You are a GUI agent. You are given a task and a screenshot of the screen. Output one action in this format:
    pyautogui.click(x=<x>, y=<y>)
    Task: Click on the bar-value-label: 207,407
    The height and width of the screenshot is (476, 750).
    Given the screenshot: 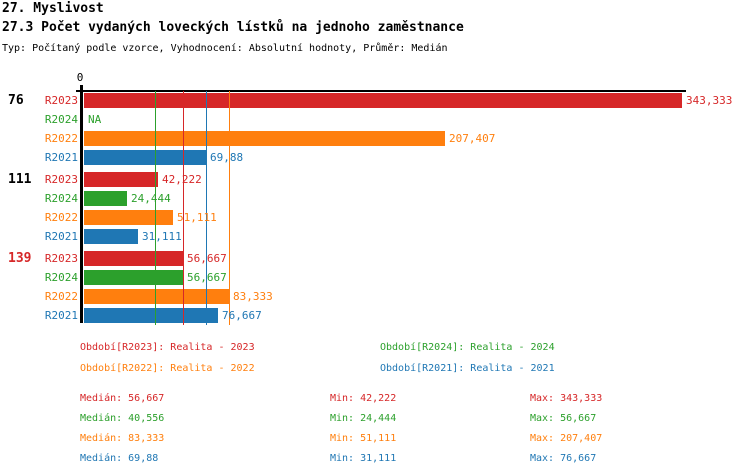 What is the action you would take?
    pyautogui.click(x=472, y=138)
    